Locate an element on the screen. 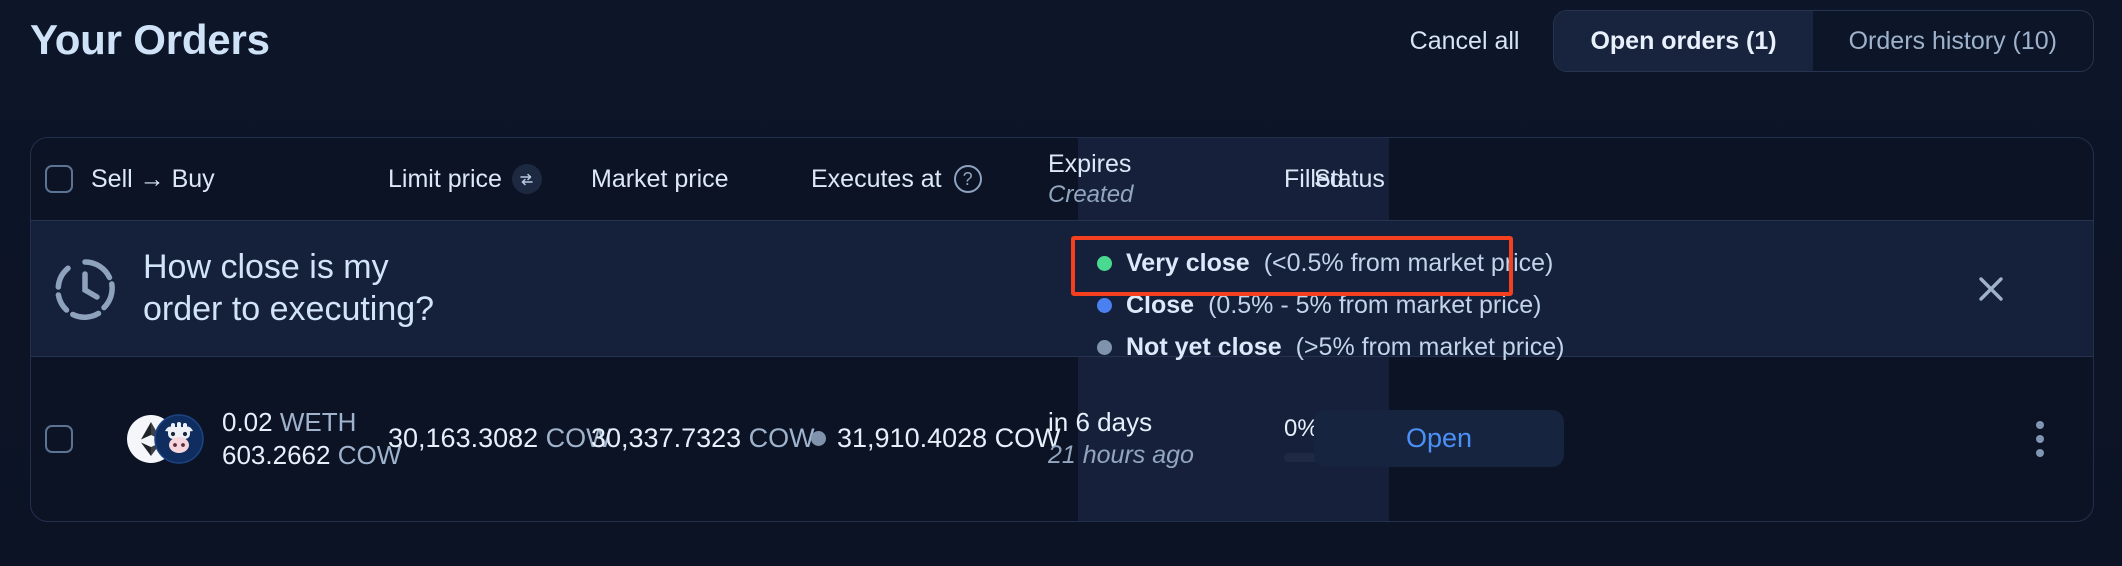 The width and height of the screenshot is (2122, 566). legend-item-very-close: Very close (<0.5% from market price) is located at coordinates (1317, 266).